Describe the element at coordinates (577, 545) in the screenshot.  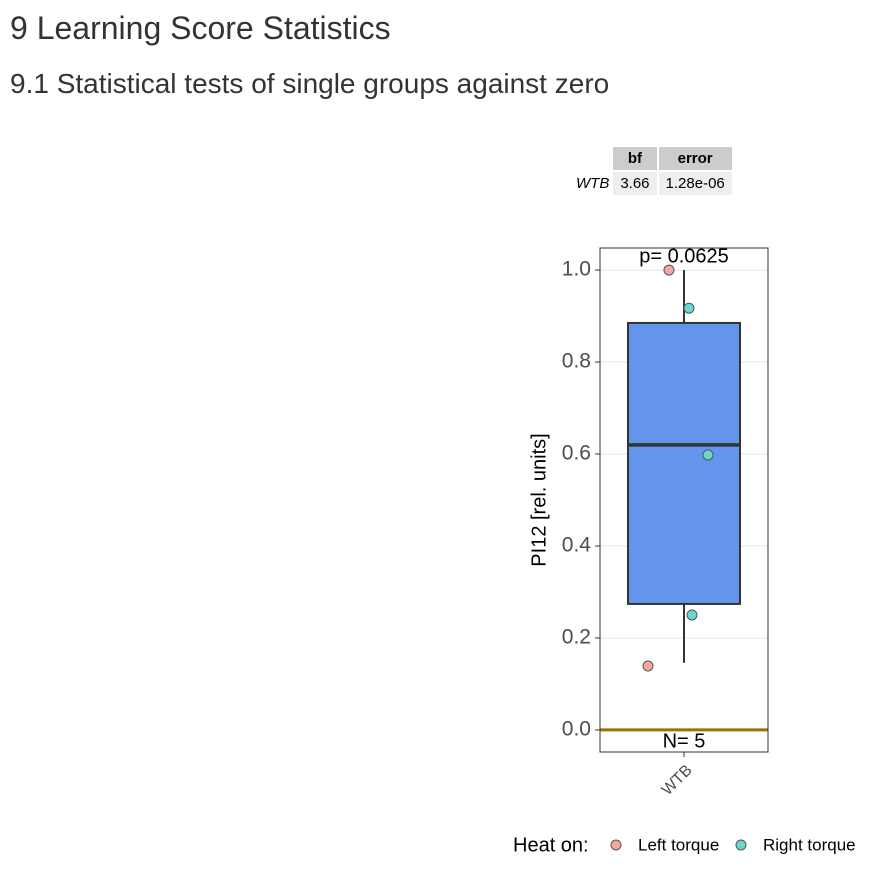
I see `y-tick-label: 0.4` at that location.